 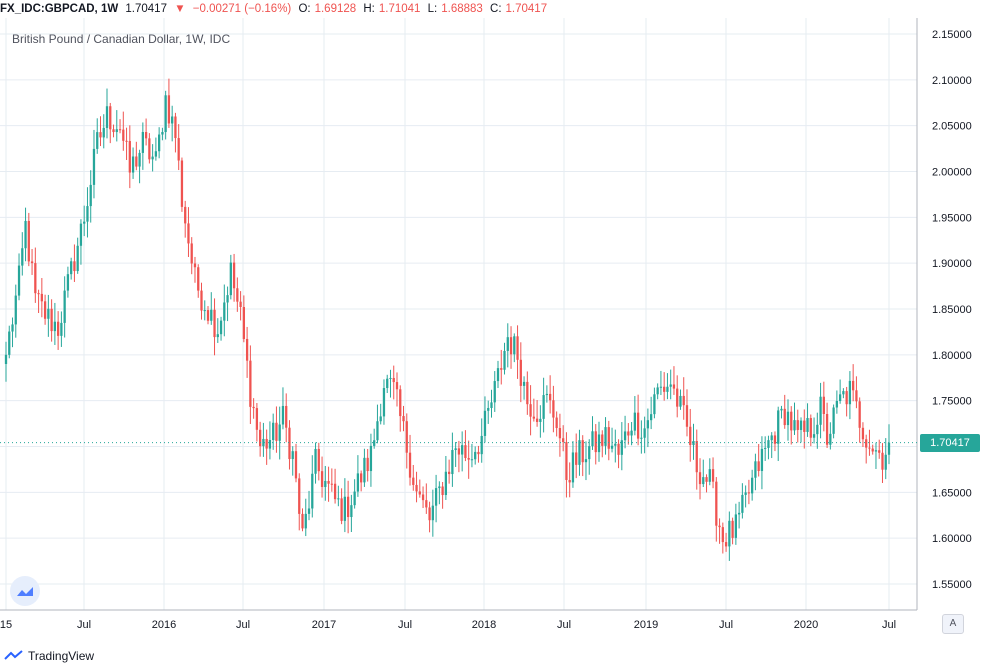 I want to click on symbol-label: FX_IDC:GBPCAD, 1W, so click(x=59, y=9).